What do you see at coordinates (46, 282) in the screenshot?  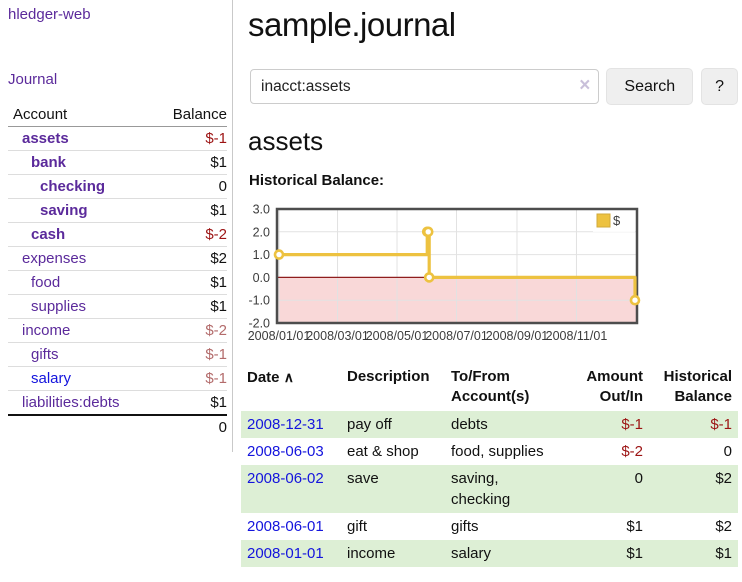 I see `account-link-food: food` at bounding box center [46, 282].